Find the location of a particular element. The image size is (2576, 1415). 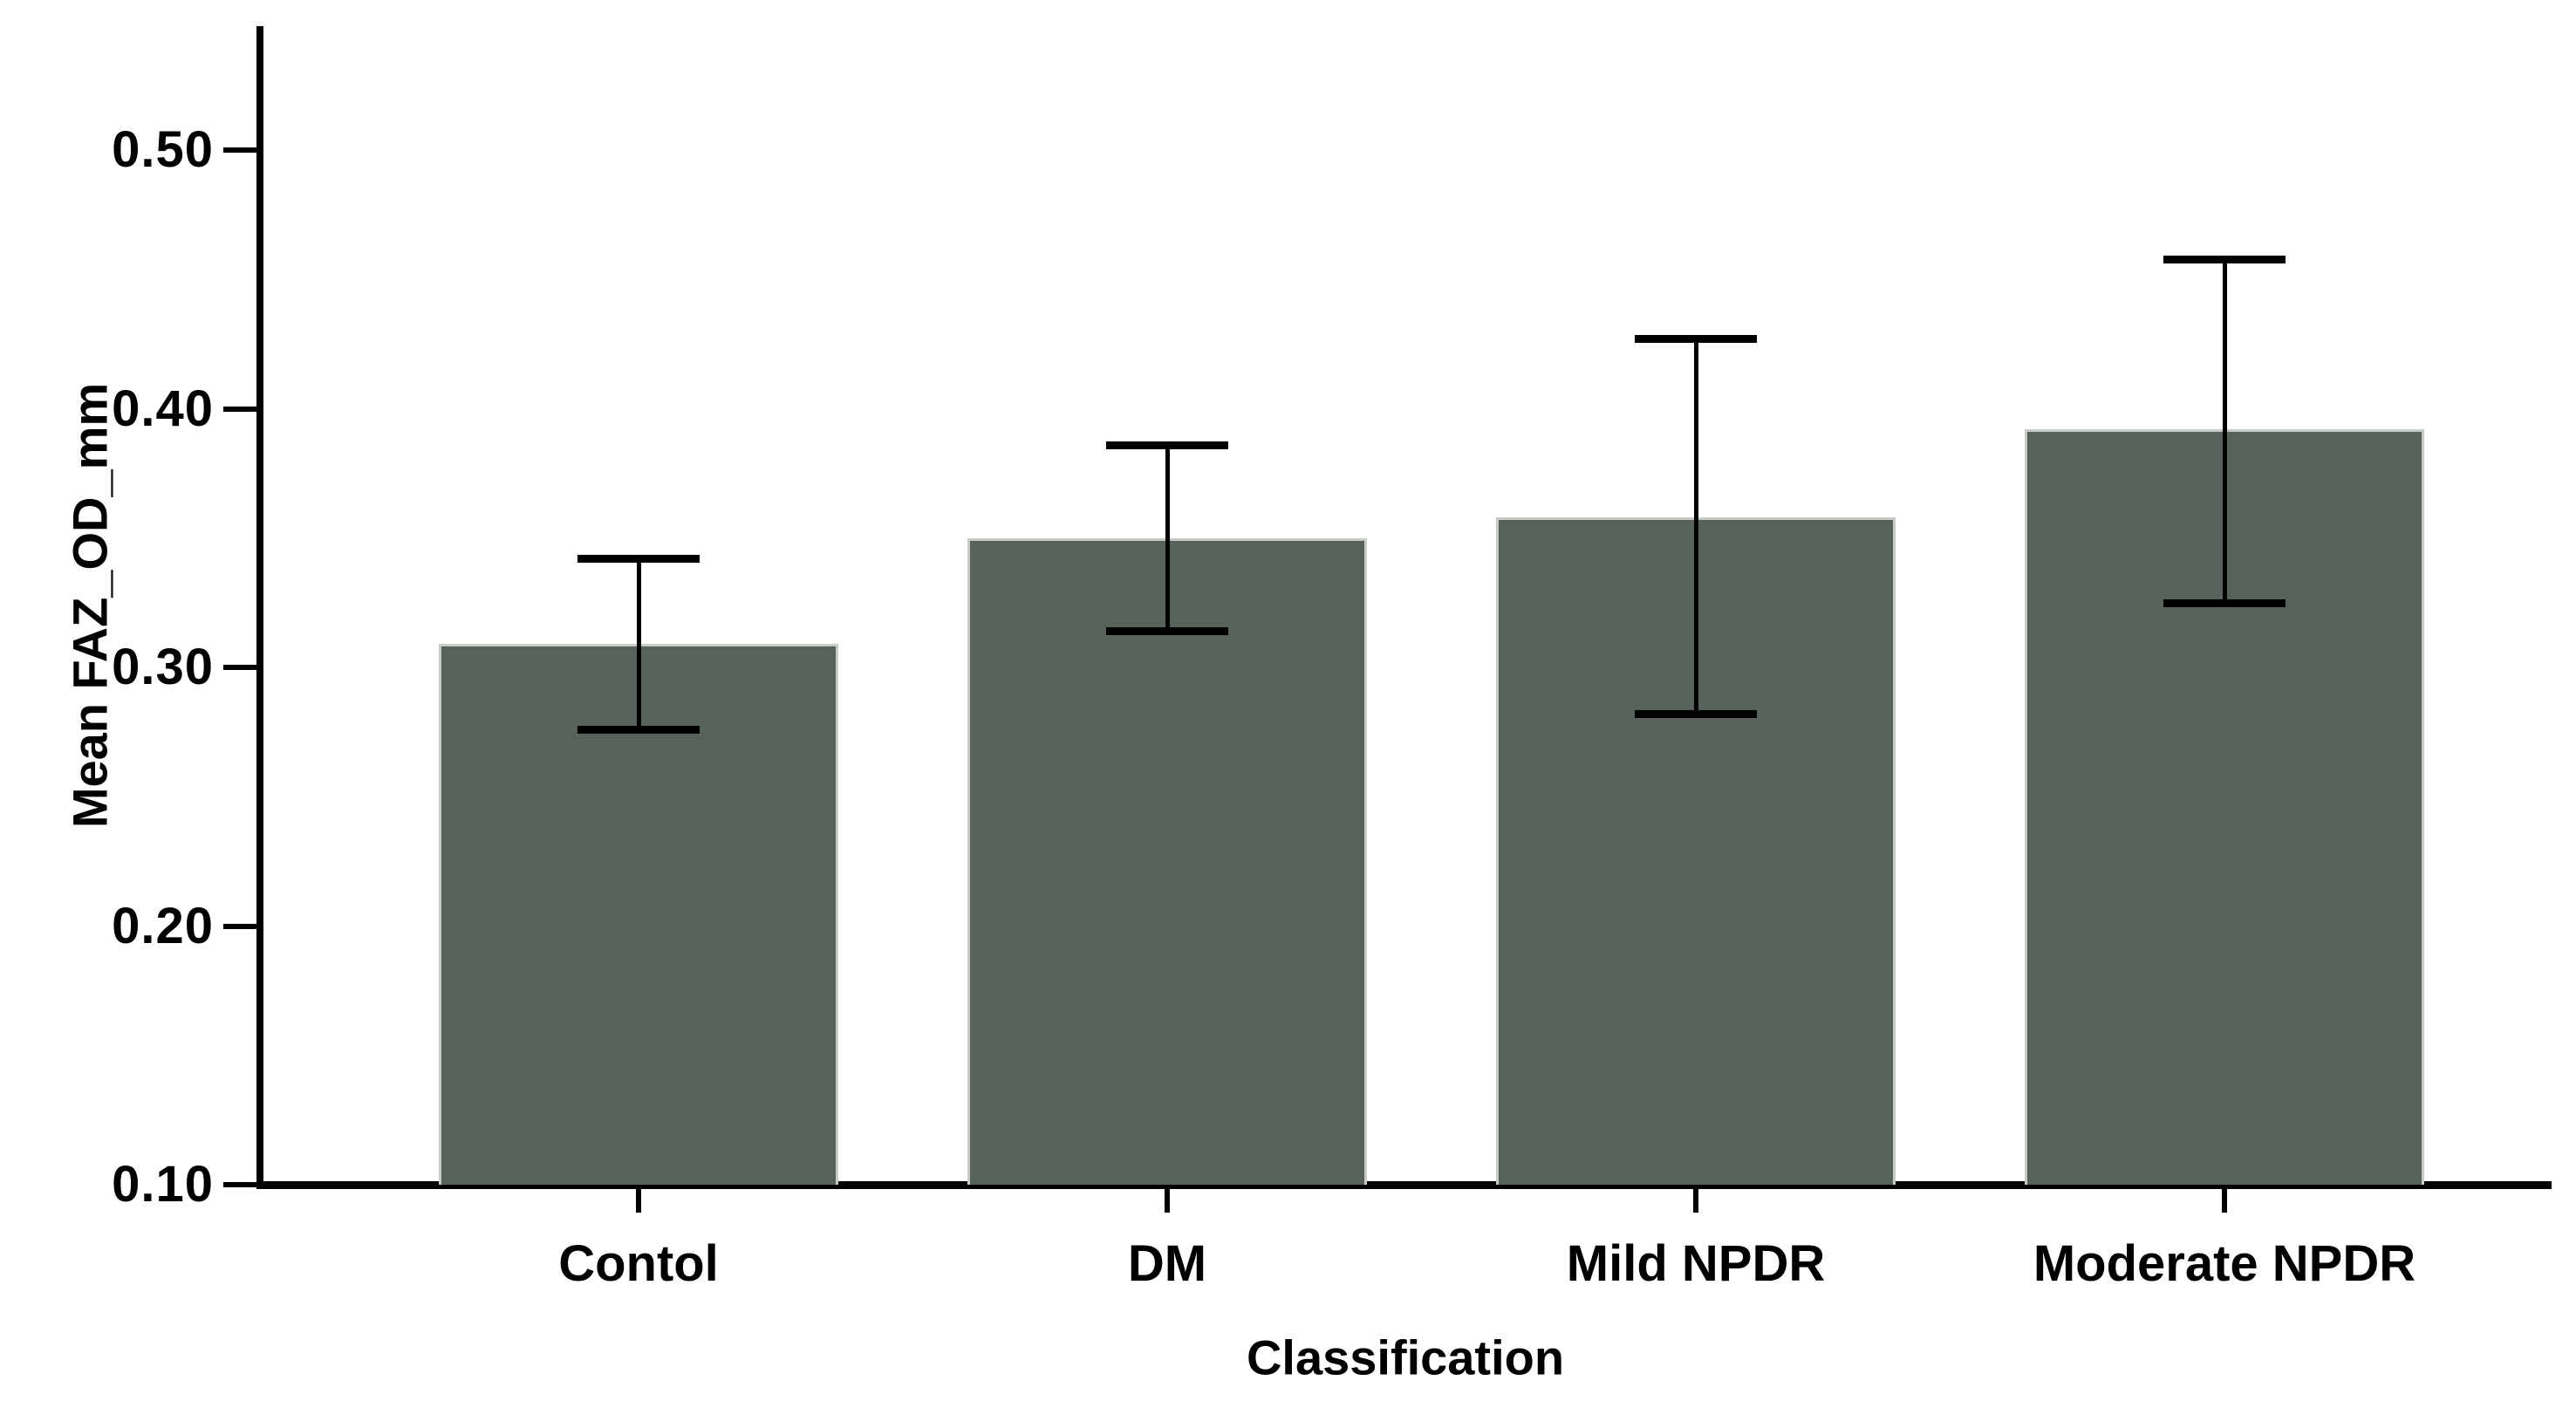

y-axis-title: Mean FAZ_OD_mm is located at coordinates (90, 605).